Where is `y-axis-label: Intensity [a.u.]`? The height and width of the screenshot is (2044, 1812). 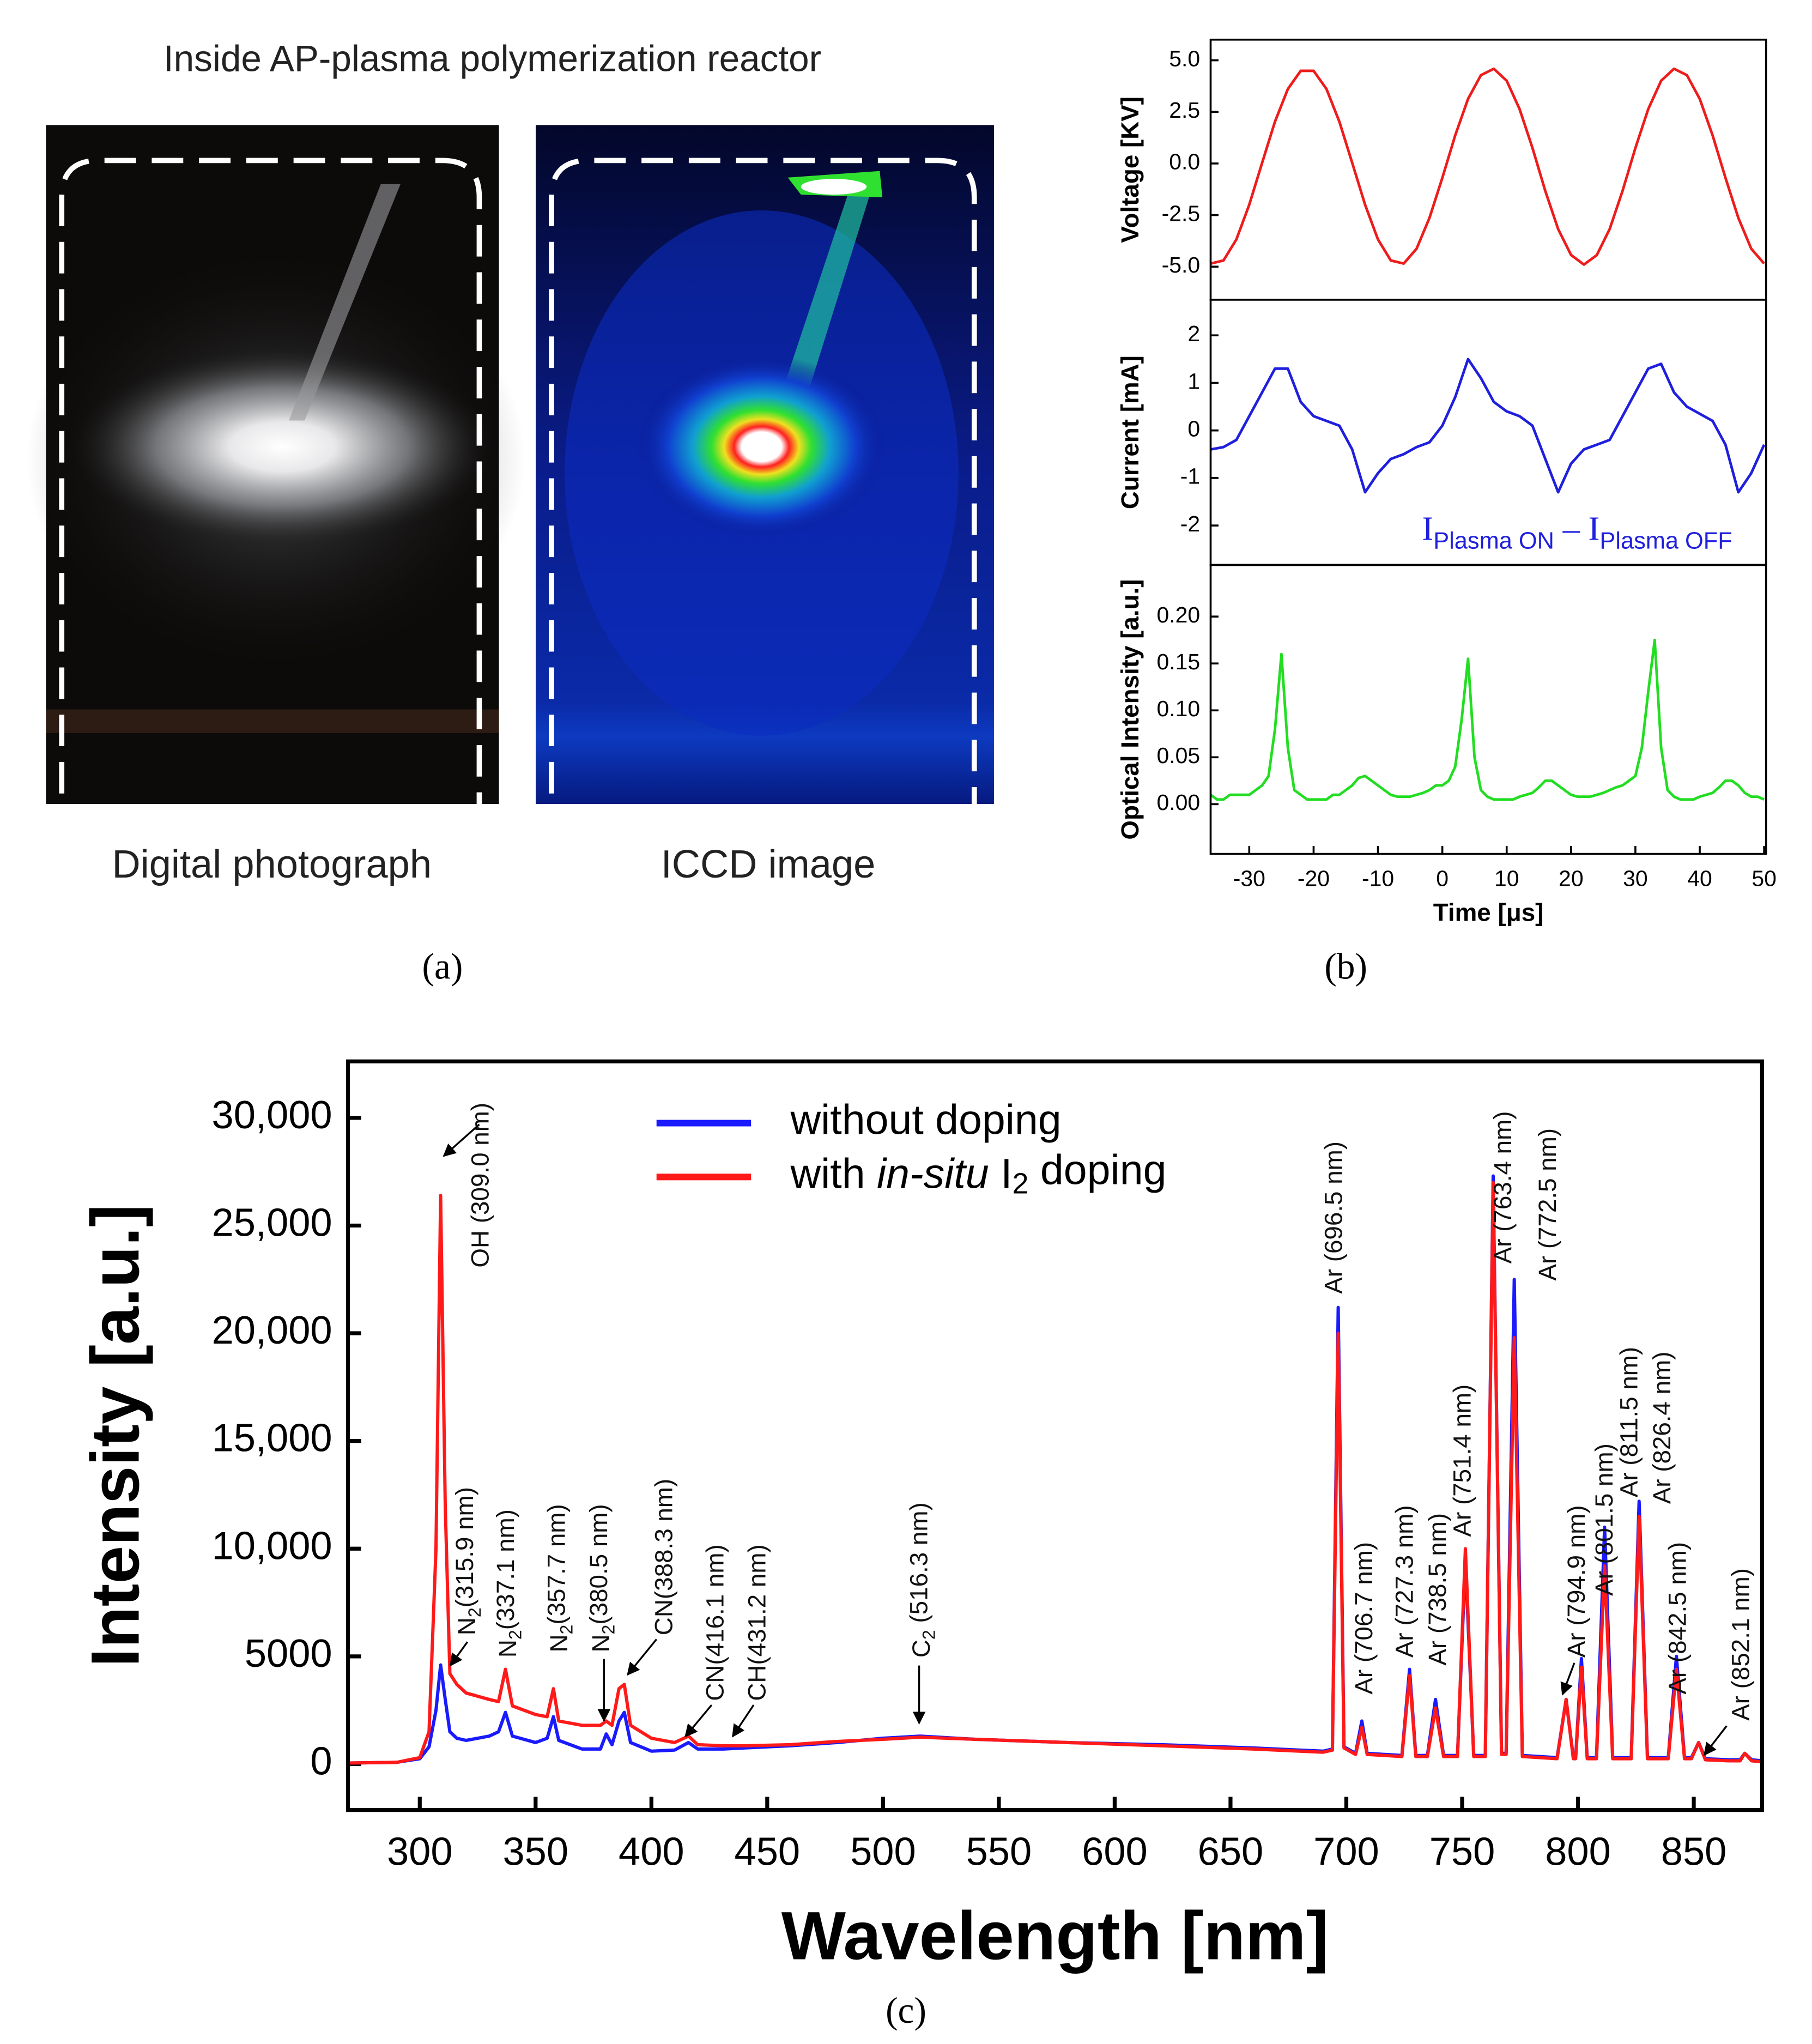
y-axis-label: Intensity [a.u.] is located at coordinates (116, 1435).